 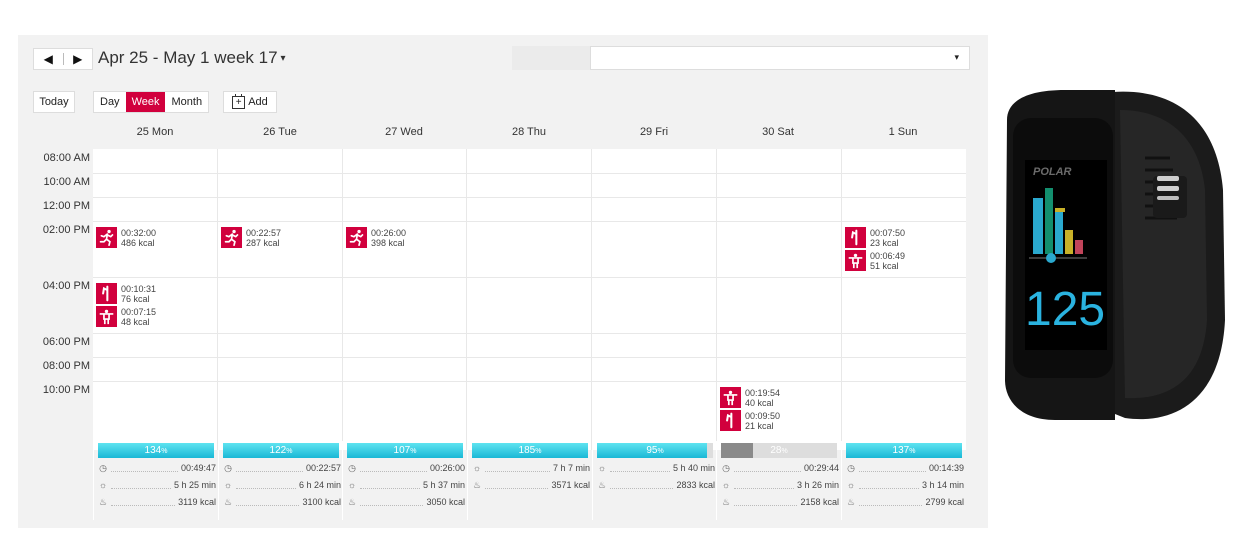 I want to click on stat-value: 2158 kcal, so click(x=819, y=502).